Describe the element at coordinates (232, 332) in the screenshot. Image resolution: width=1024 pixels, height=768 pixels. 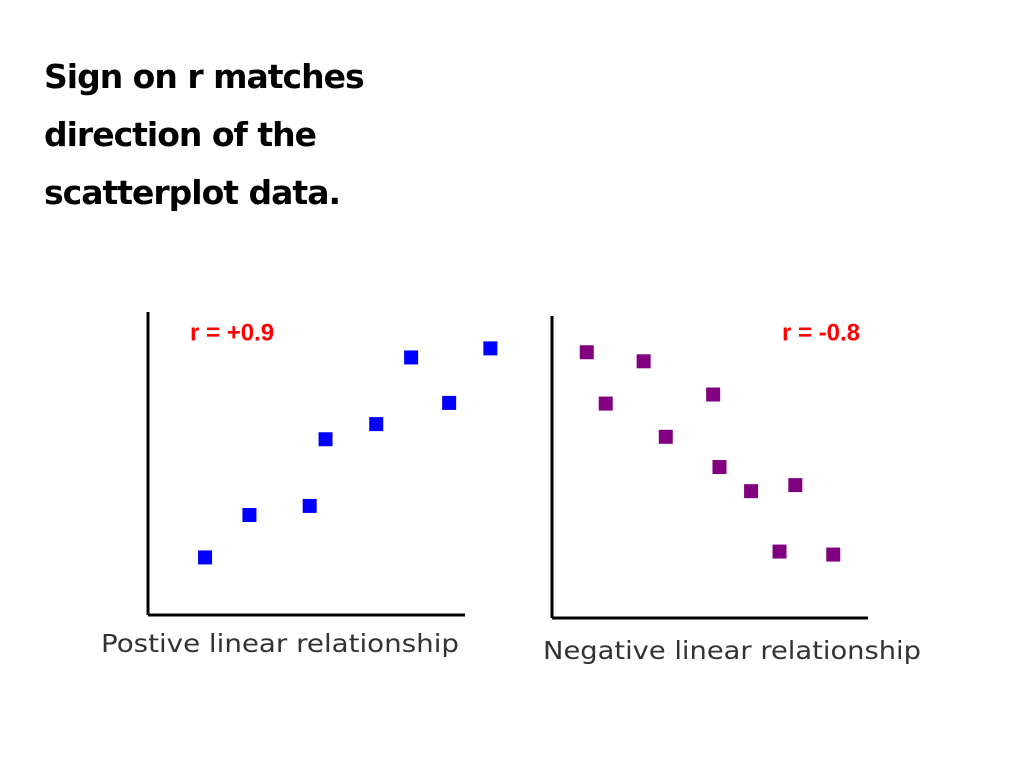
I see `annotation: r = +0.9` at that location.